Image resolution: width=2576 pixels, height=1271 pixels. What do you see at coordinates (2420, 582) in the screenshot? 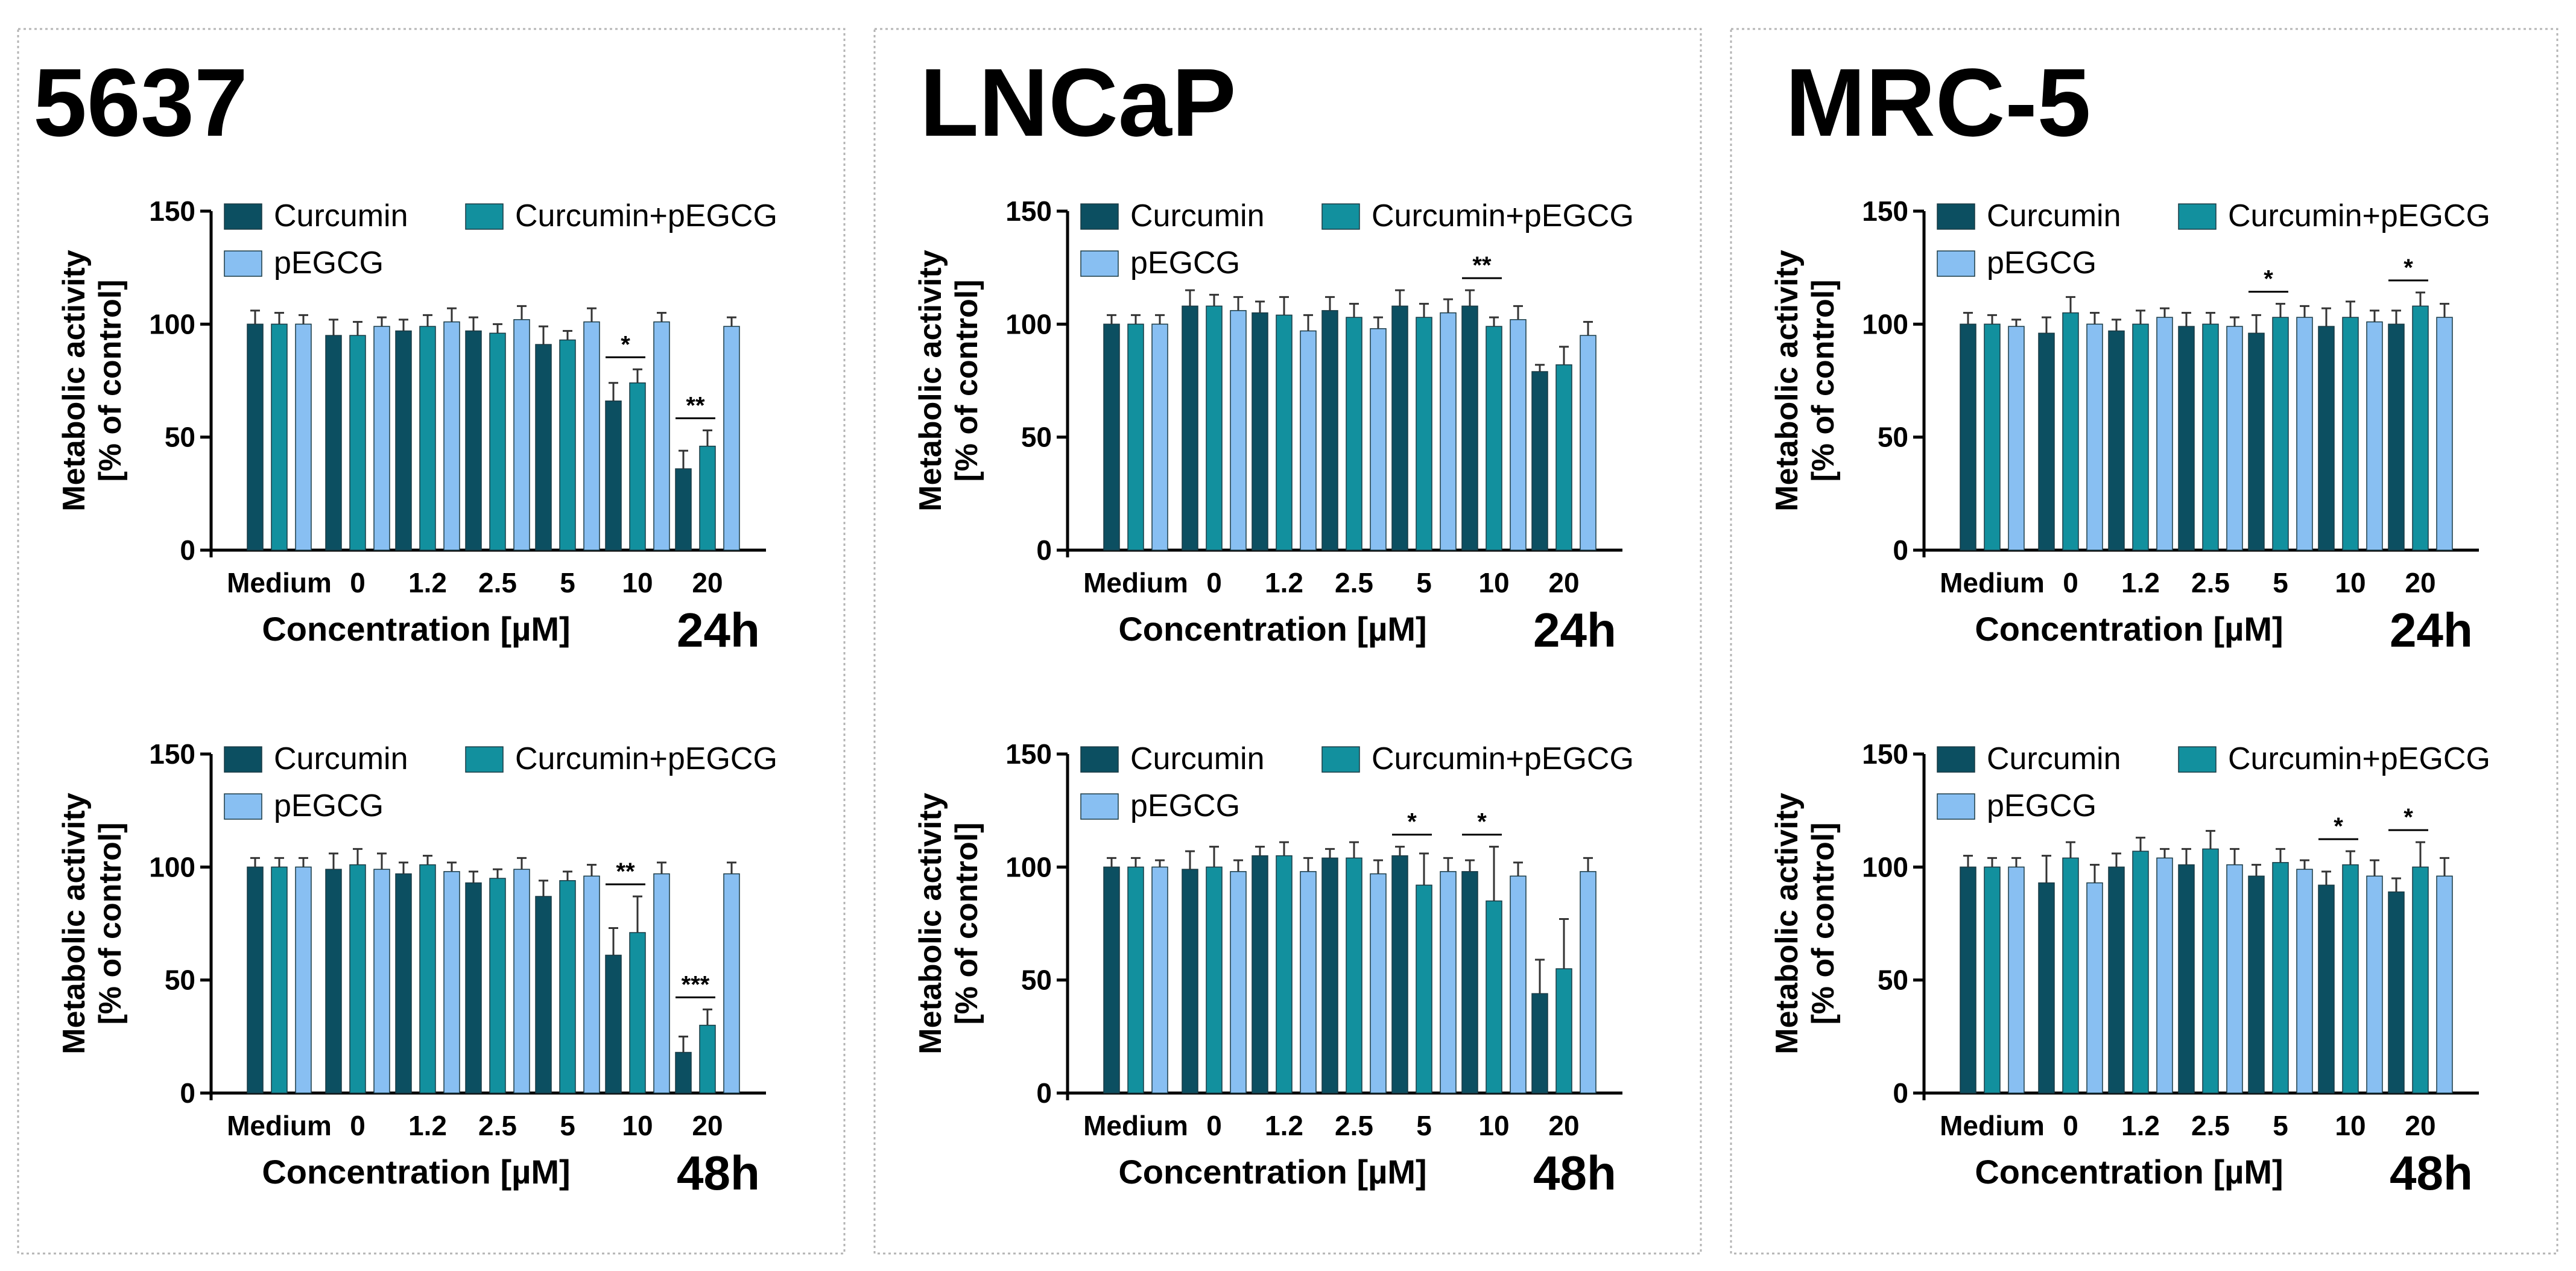
I see `x-tick-label: 20` at bounding box center [2420, 582].